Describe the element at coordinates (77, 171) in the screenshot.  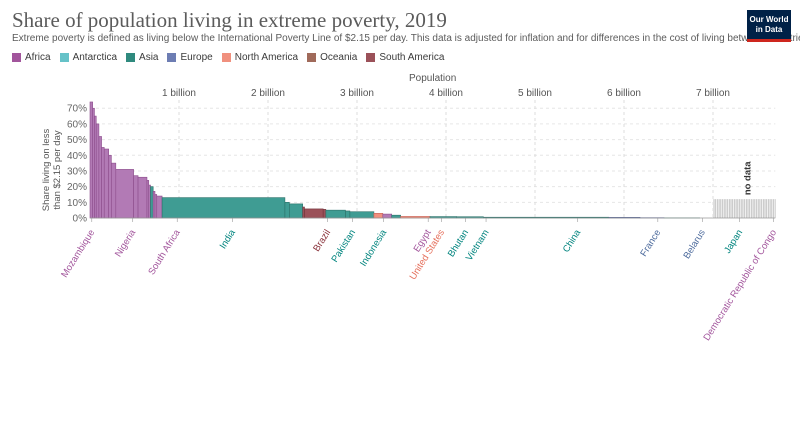
I see `y-tick-label: 30%` at that location.